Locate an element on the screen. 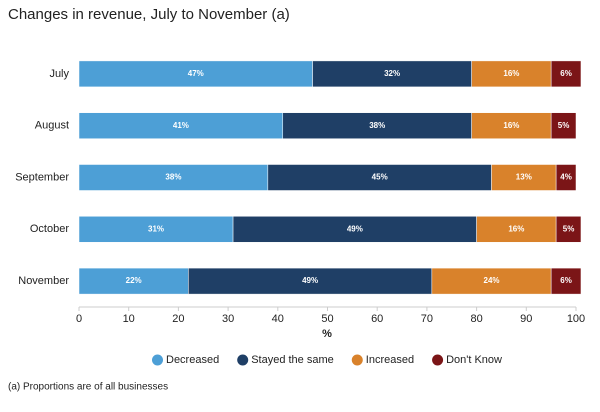  value-label: 32% is located at coordinates (392, 73).